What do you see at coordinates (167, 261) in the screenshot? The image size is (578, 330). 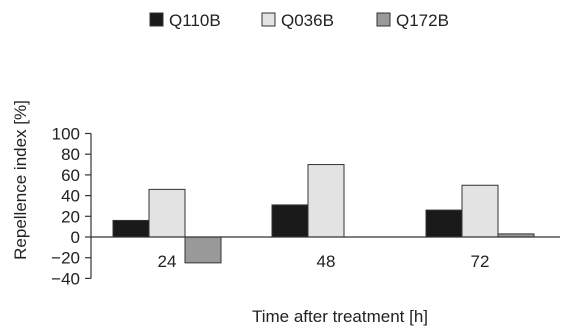 I see `x-tick-label: 24` at bounding box center [167, 261].